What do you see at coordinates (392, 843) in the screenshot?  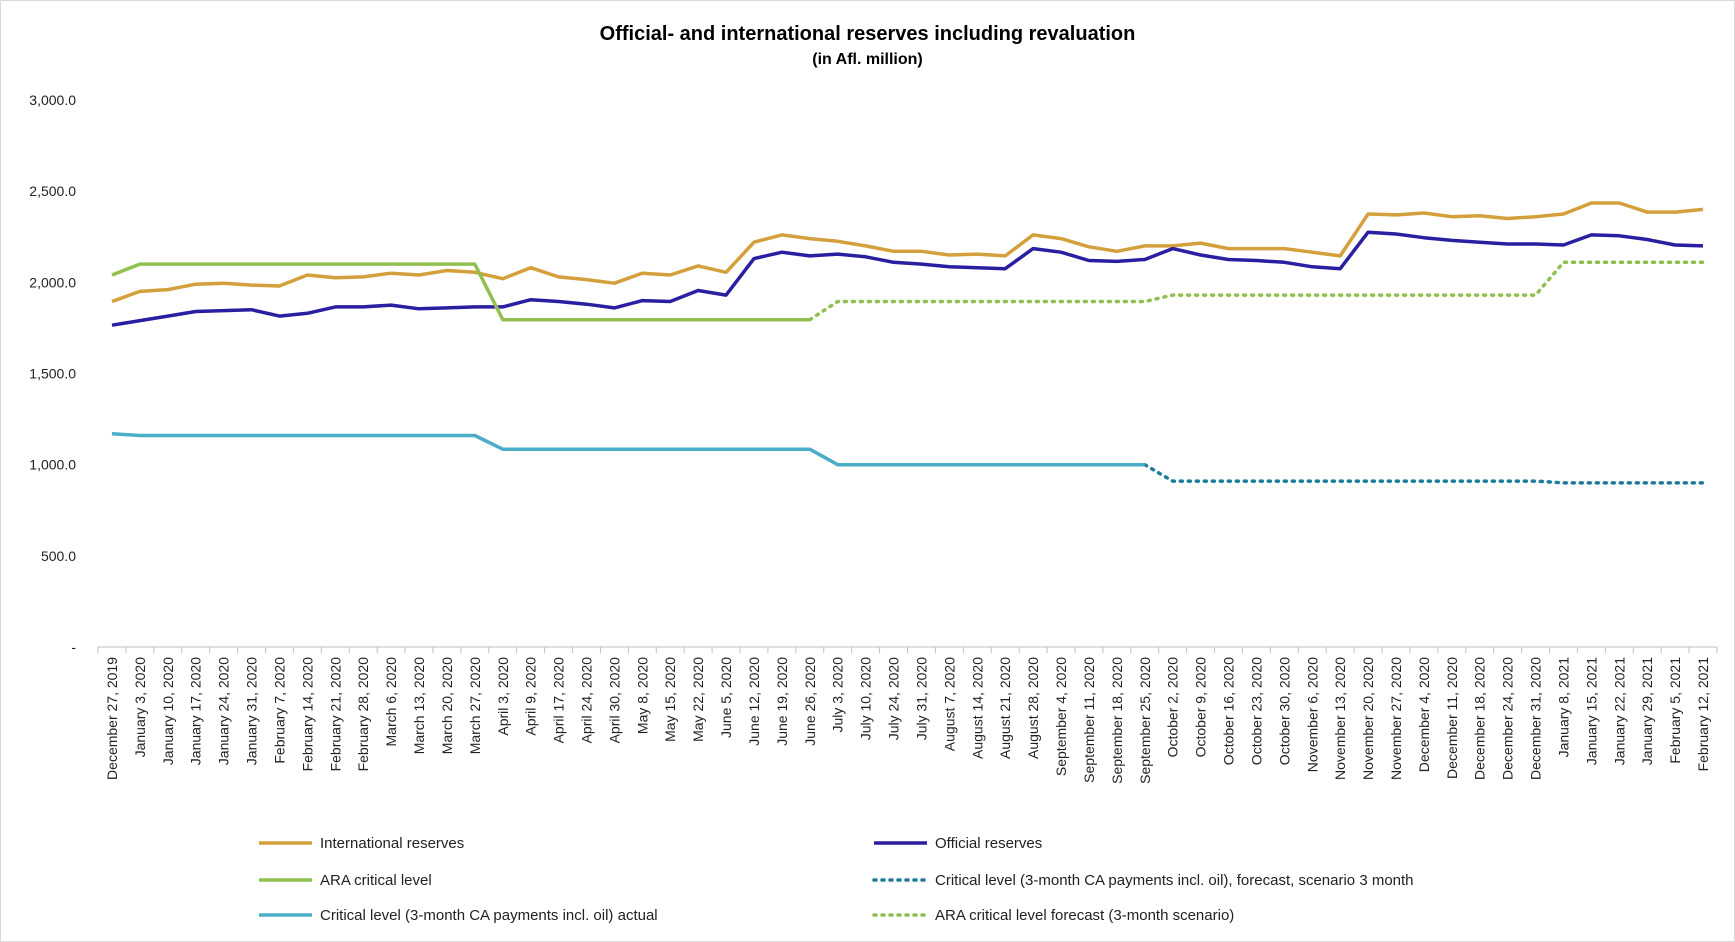 I see `legend-label: International reserves` at bounding box center [392, 843].